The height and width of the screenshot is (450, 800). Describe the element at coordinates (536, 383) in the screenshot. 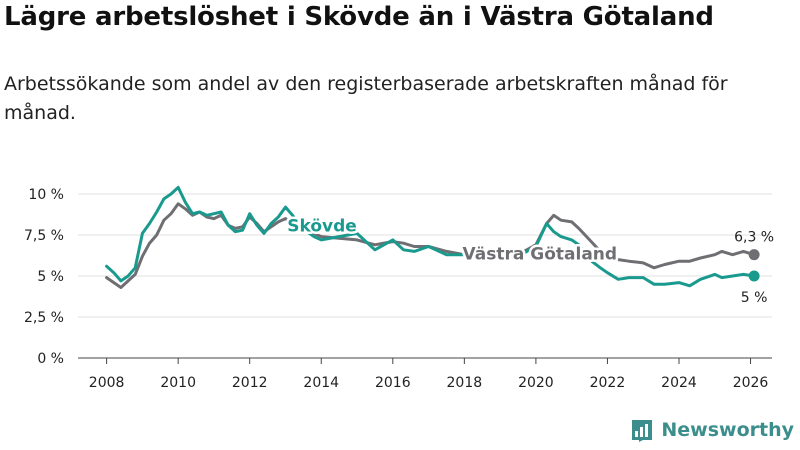

I see `x-tick-label: 2020` at that location.